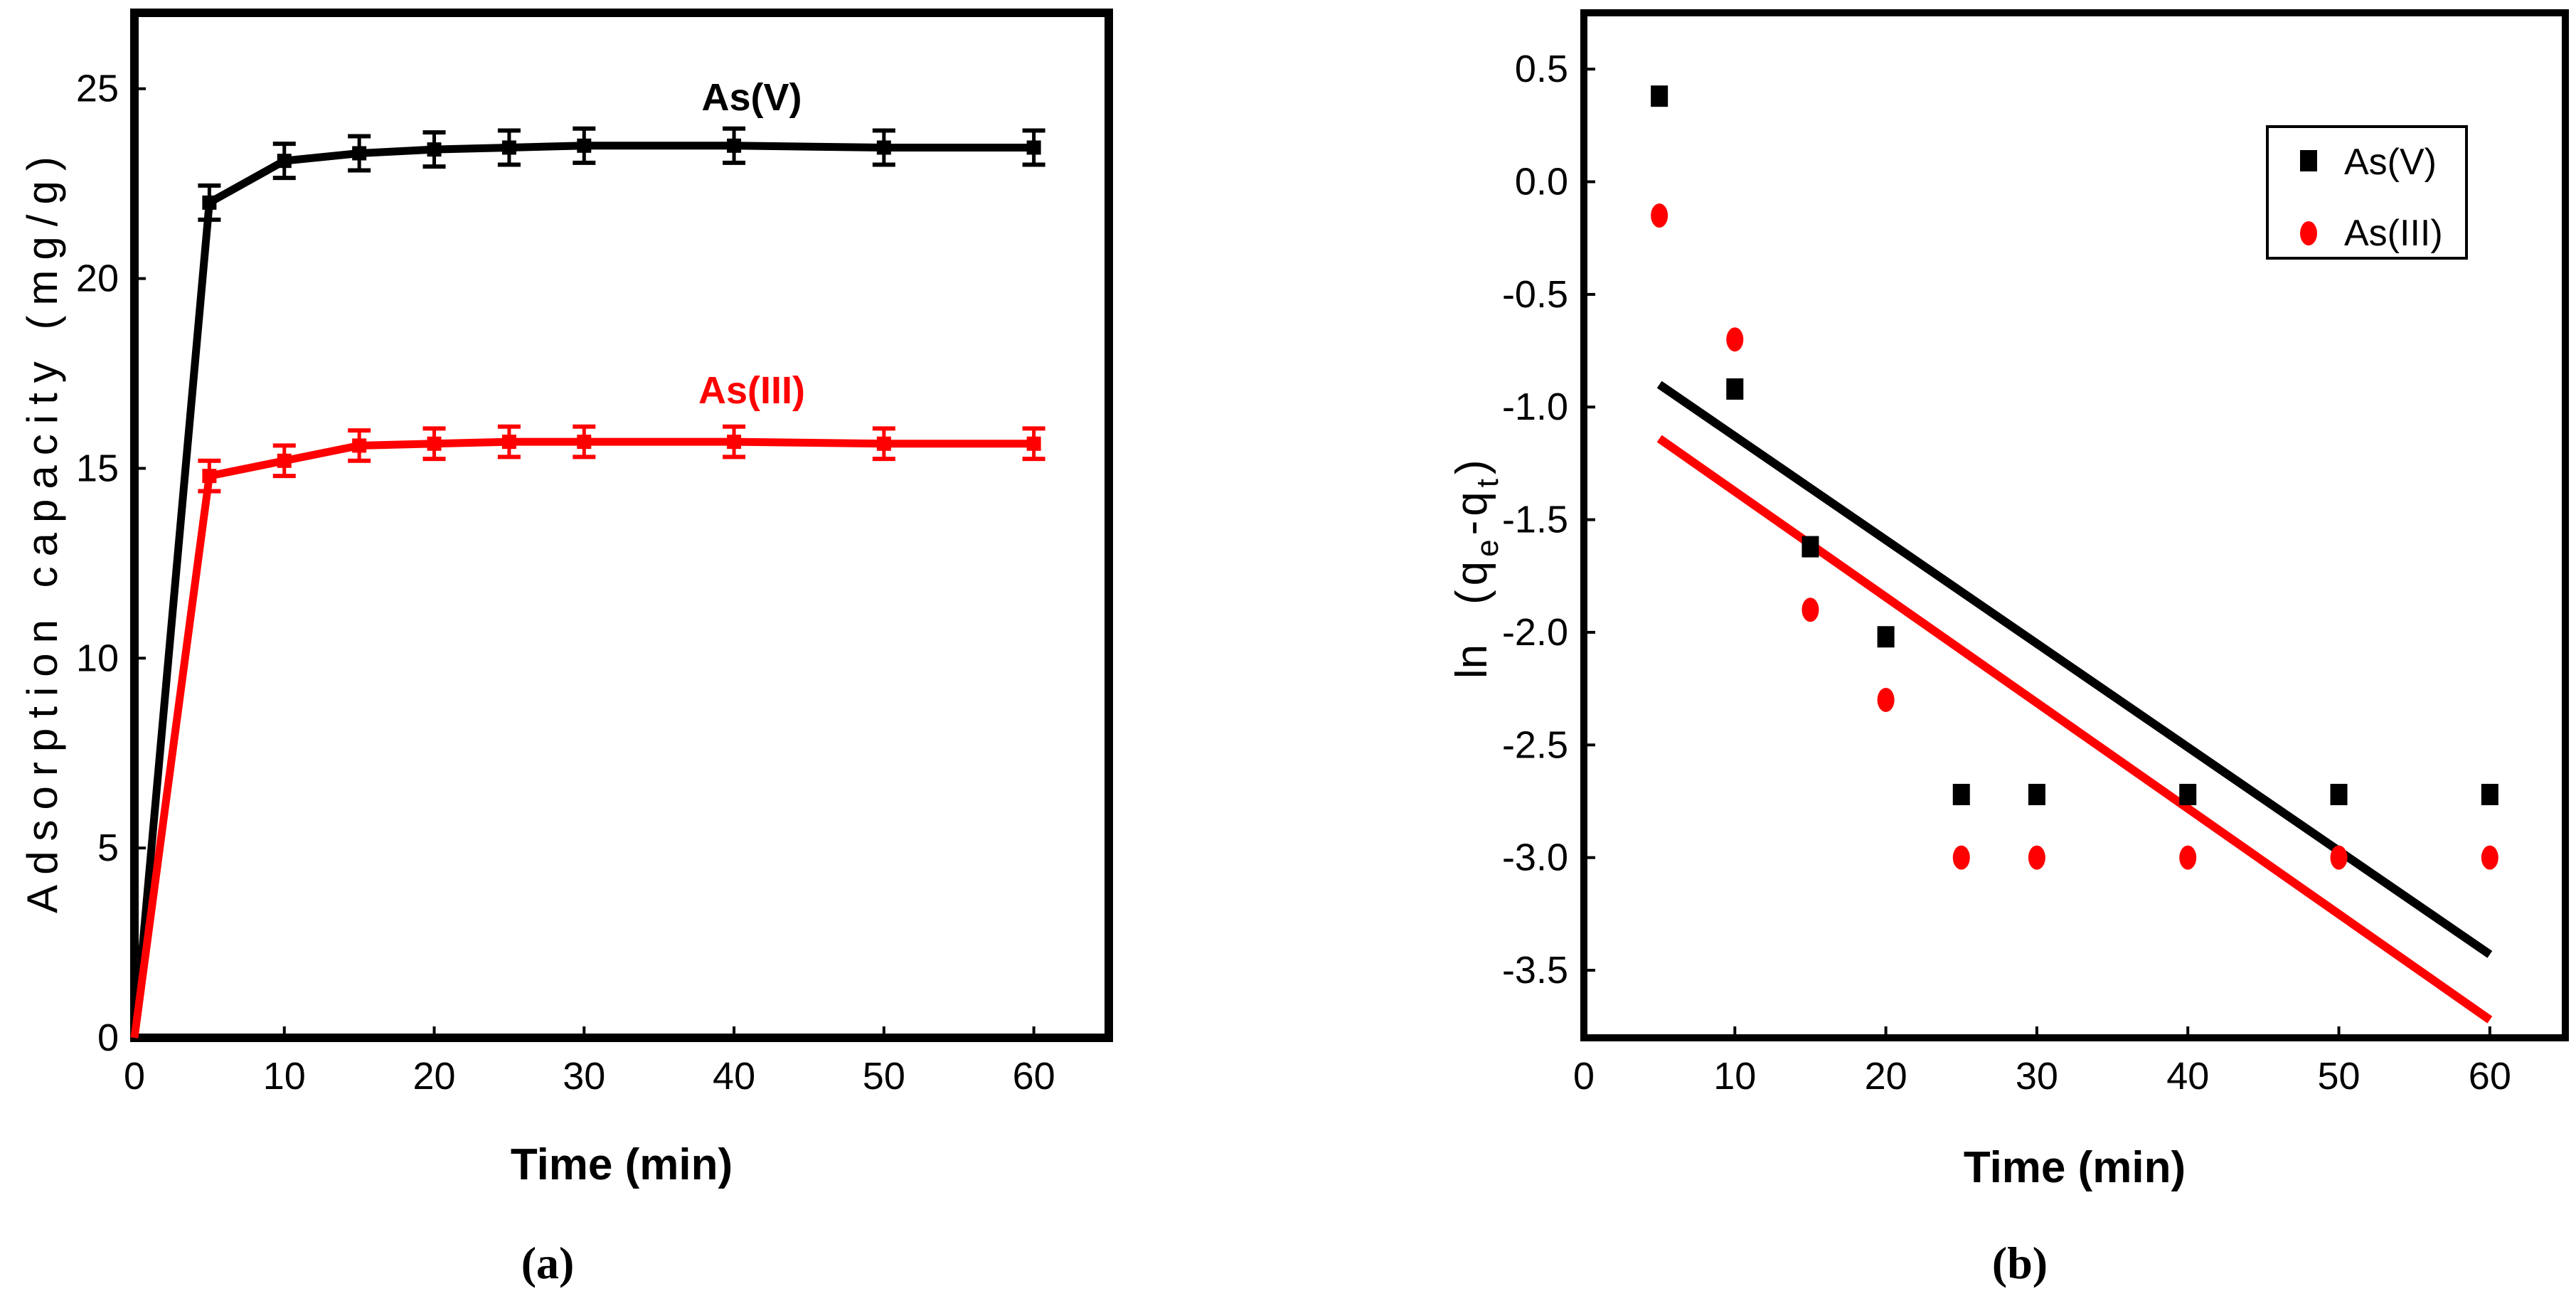 Image resolution: width=2576 pixels, height=1301 pixels. Describe the element at coordinates (734, 1076) in the screenshot. I see `x-tick-label-a: 40` at that location.